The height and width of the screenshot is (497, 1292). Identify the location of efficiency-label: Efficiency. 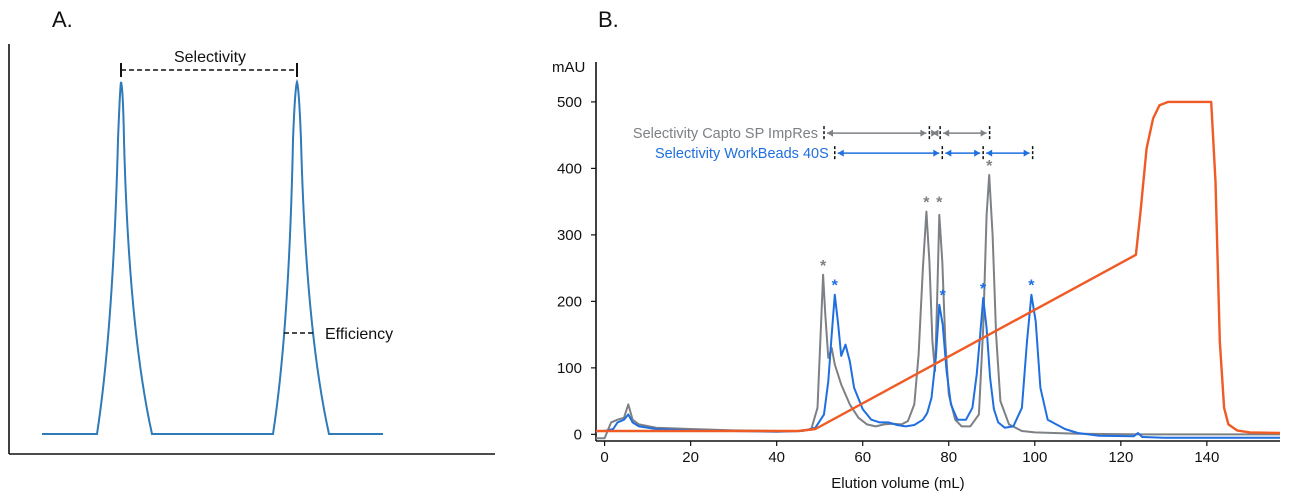
(359, 334).